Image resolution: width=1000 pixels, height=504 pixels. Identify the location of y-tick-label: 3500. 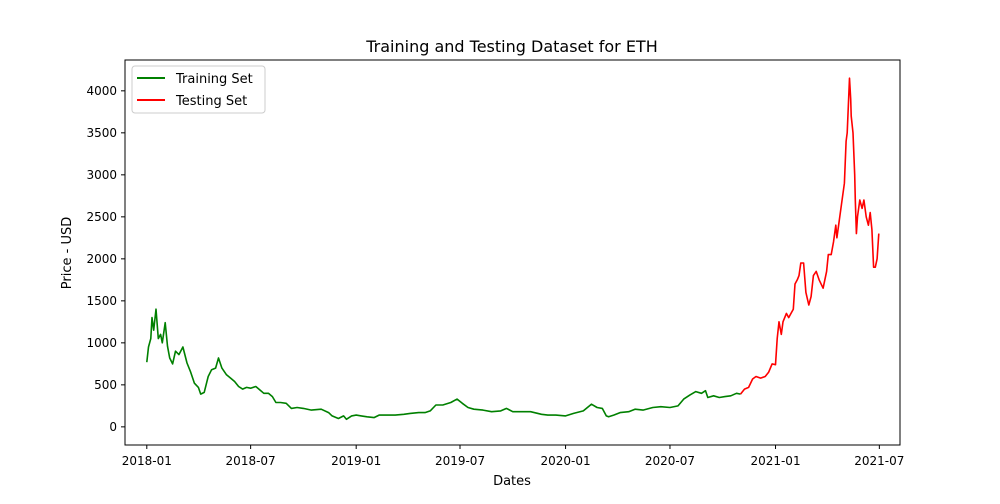
(101, 133).